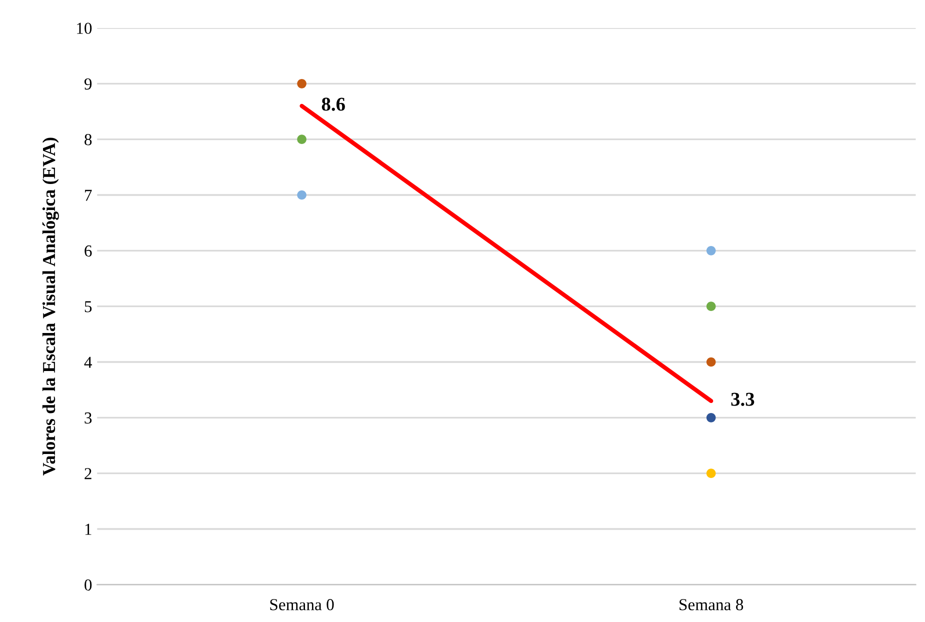  What do you see at coordinates (88, 474) in the screenshot?
I see `y-tick-label: 2` at bounding box center [88, 474].